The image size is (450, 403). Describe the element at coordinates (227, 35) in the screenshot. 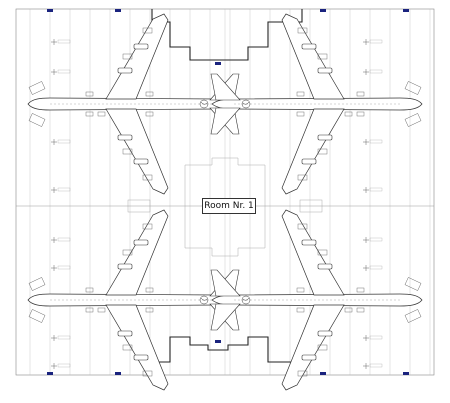

I see `top-wall` at that location.